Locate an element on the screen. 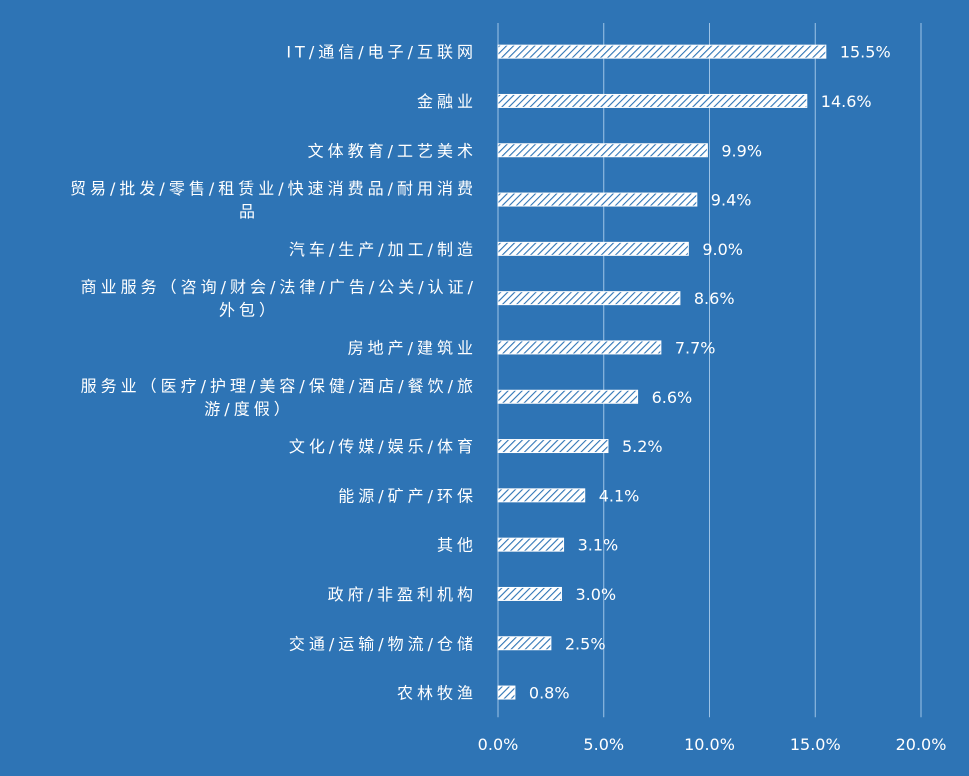 The width and height of the screenshot is (969, 776). data-label: 3.0% is located at coordinates (595, 594).